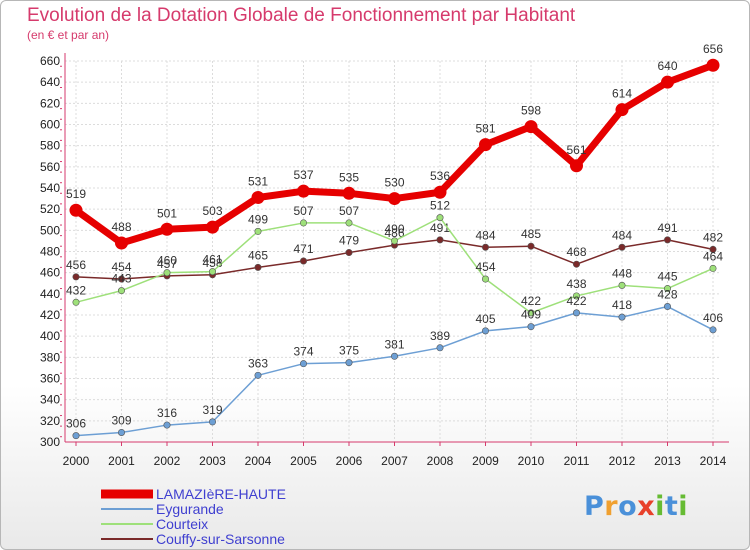 Image resolution: width=750 pixels, height=550 pixels. I want to click on y-tick-label: 460, so click(50, 273).